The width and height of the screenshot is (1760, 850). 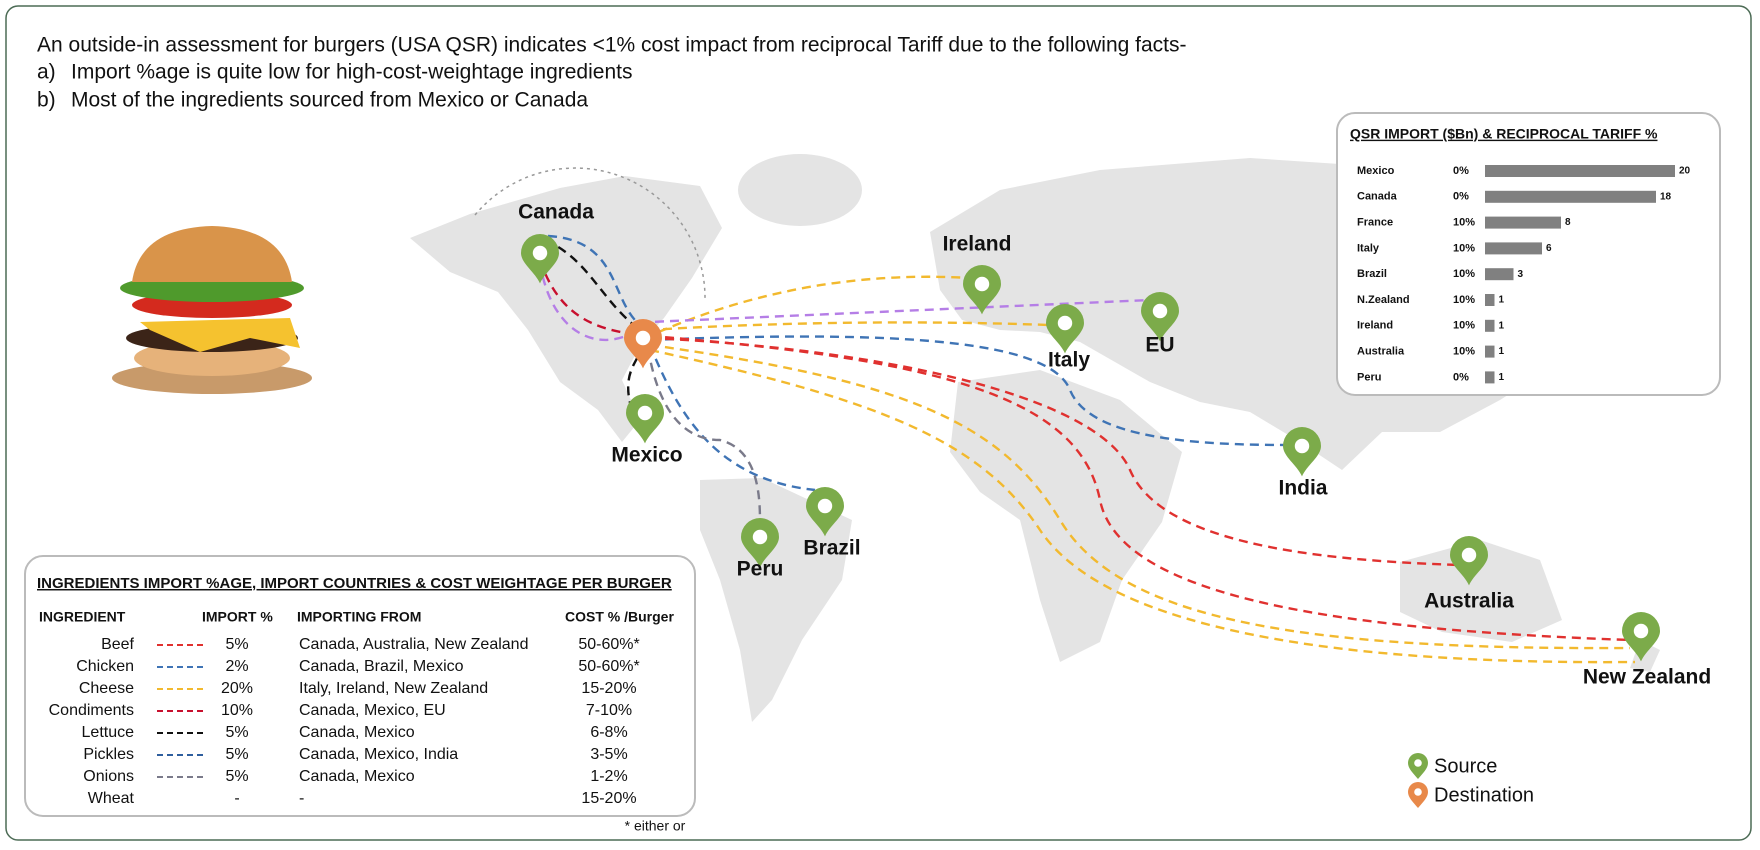 What do you see at coordinates (413, 644) in the screenshot?
I see `importing-from: Canada, Australia, New Zealand` at bounding box center [413, 644].